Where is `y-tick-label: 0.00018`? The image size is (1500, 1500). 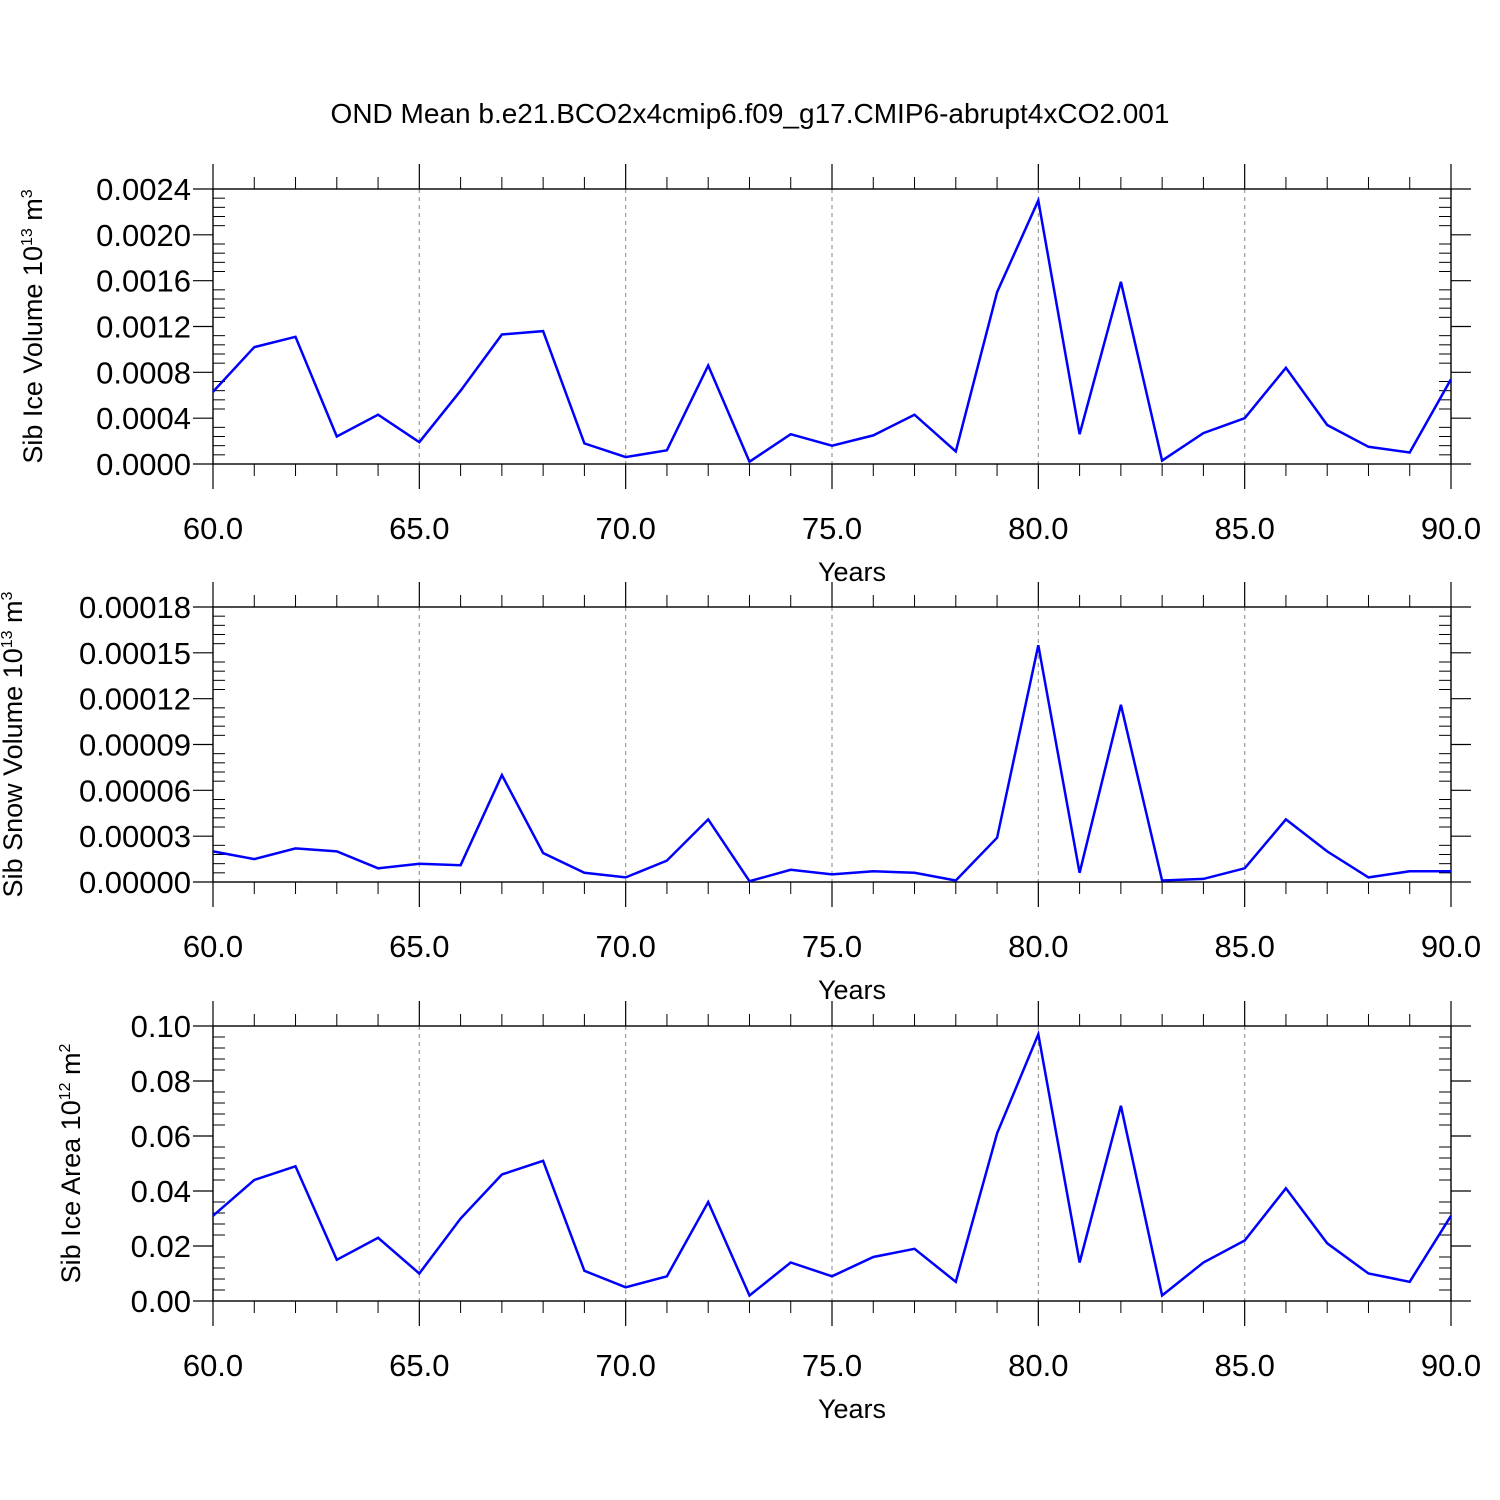
y-tick-label: 0.00018 is located at coordinates (135, 607).